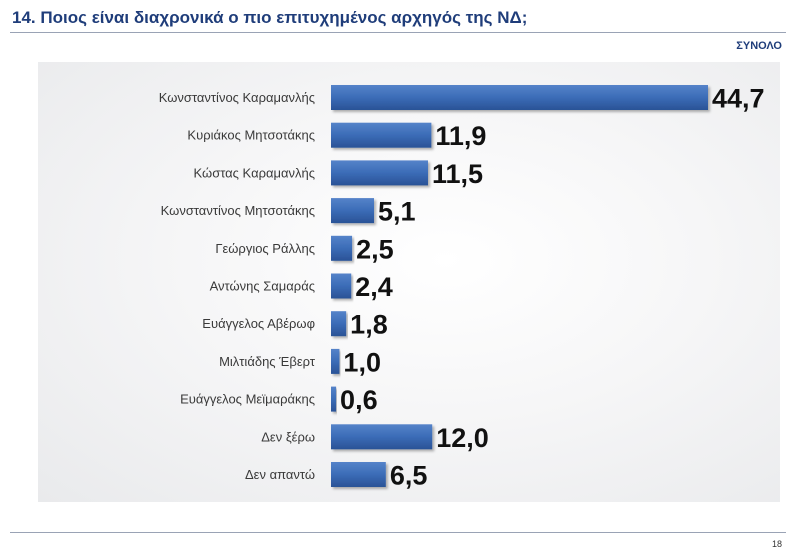  I want to click on category-label: Αντώνης Σαμαράς, so click(262, 286).